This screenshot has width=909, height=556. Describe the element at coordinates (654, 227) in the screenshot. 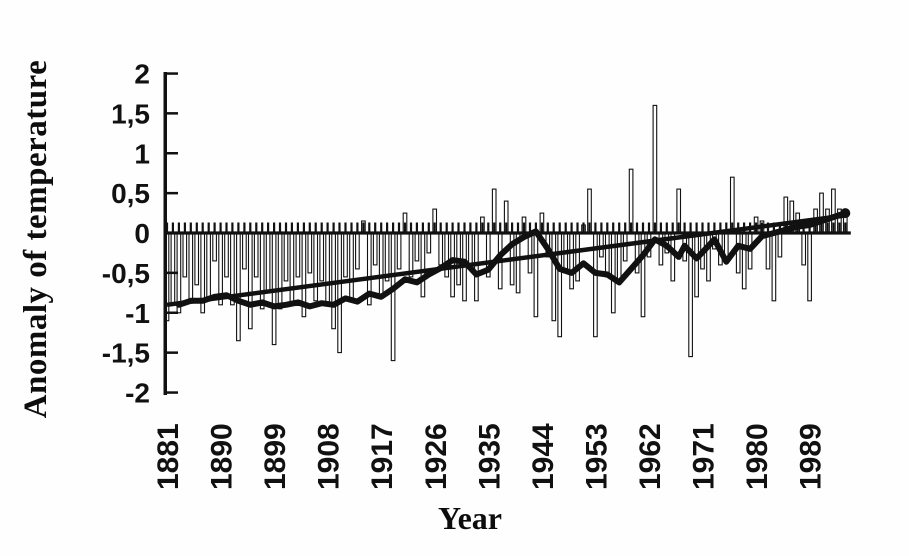

I see `year-tick-1963` at that location.